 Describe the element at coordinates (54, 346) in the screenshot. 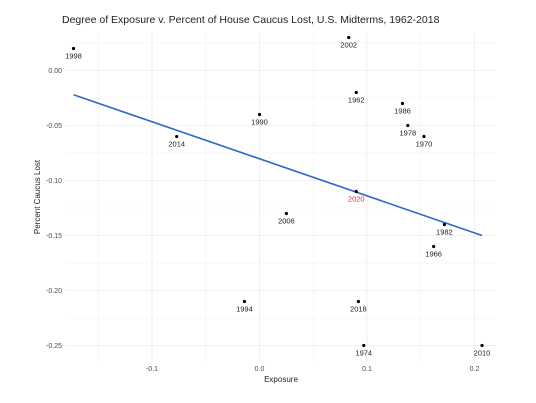

I see `y-tick-label: -0.25` at that location.